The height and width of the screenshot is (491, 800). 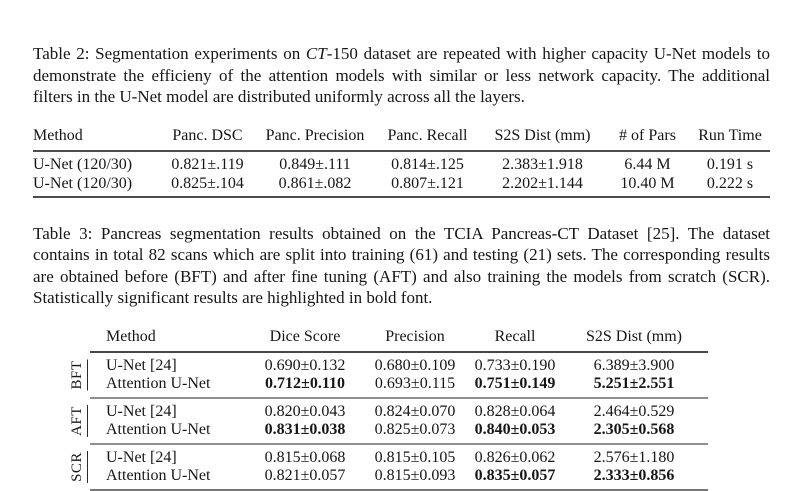 I want to click on value-cell: 0.815±0.068, so click(x=305, y=457).